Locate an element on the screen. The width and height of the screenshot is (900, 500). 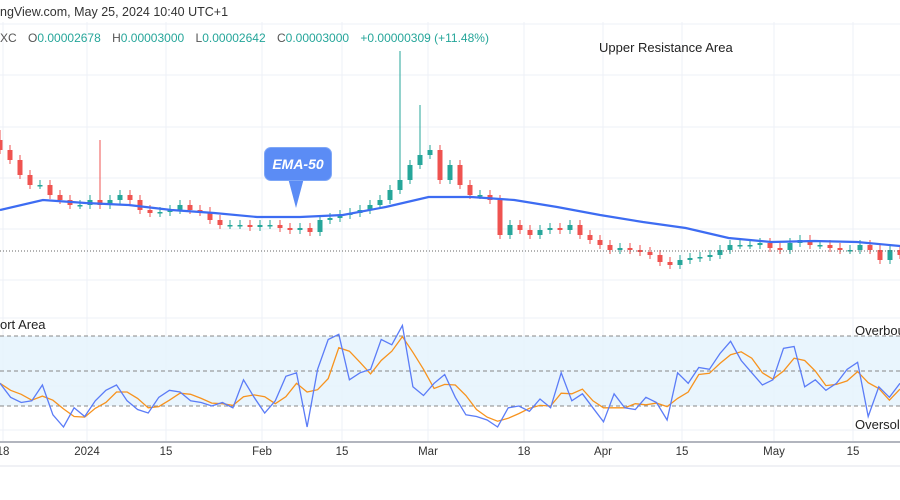
change-value: +0.00000309 (+11.48%) is located at coordinates (424, 38).